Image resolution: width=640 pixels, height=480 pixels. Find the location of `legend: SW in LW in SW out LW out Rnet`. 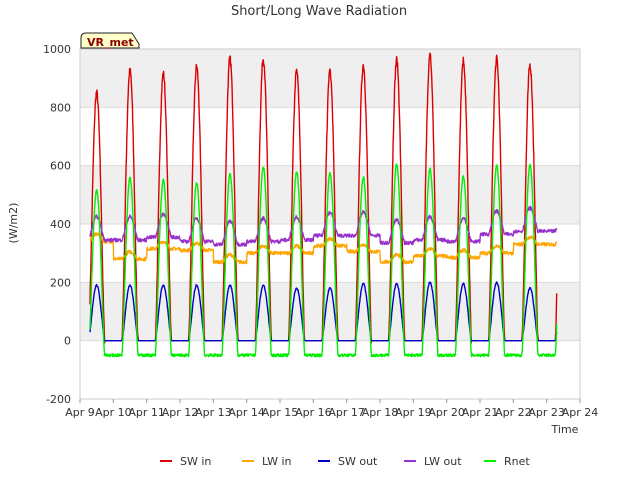

legend: SW in LW in SW out LW out Rnet is located at coordinates (345, 461).